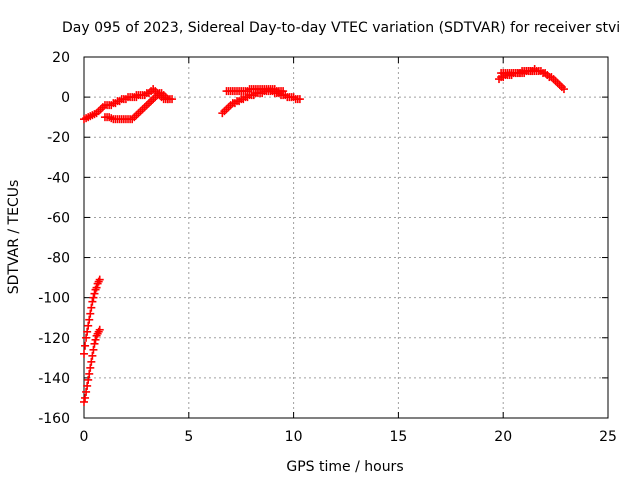 Image resolution: width=640 pixels, height=480 pixels. What do you see at coordinates (54, 379) in the screenshot?
I see `y-tick-label: -140` at bounding box center [54, 379].